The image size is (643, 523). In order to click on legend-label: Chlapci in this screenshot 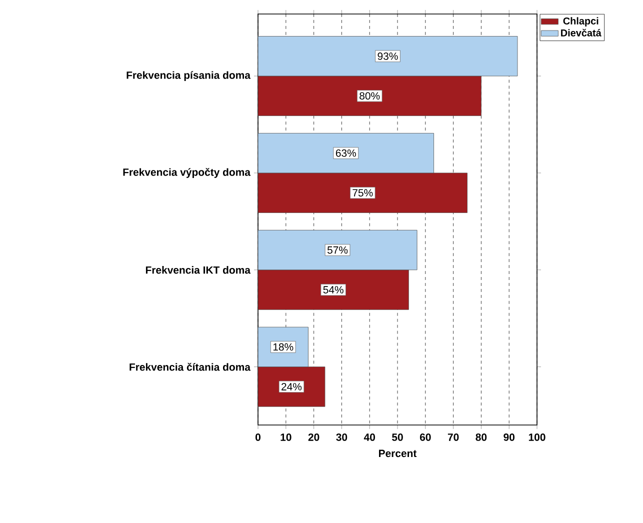, I will do `click(580, 21)`.